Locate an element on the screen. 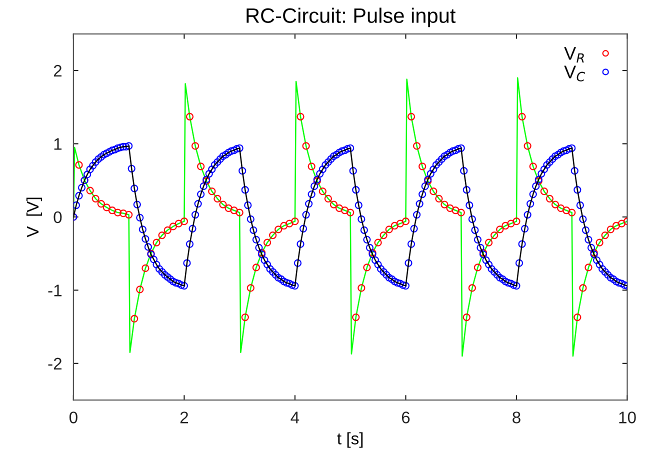 Image resolution: width=650 pixels, height=452 pixels. legend-label: V$_{C}$ is located at coordinates (575, 74).